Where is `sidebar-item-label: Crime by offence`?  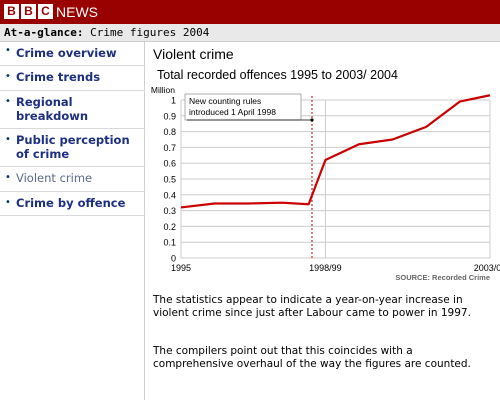
sidebar-item-label: Crime by offence is located at coordinates (71, 203).